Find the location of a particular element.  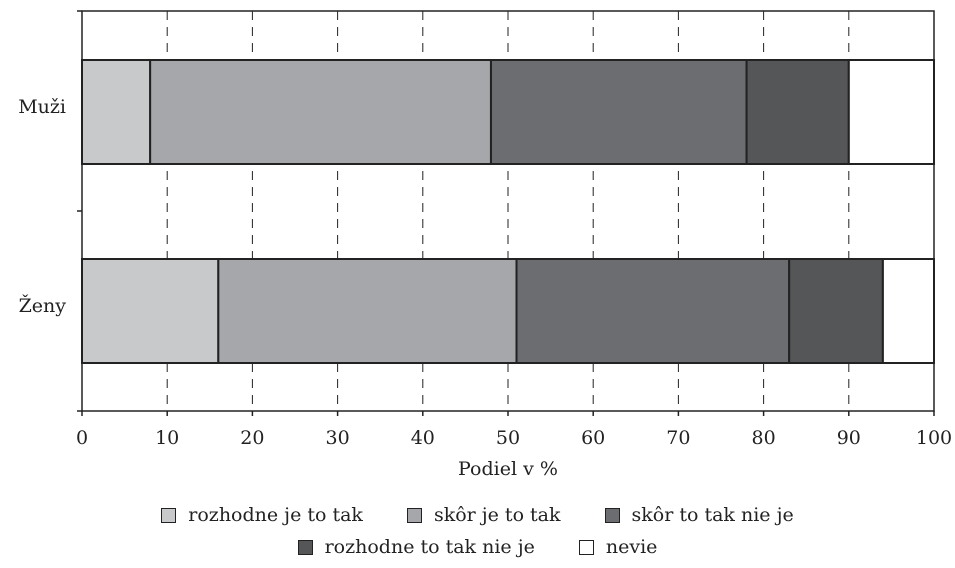

legend-item: nevie is located at coordinates (618, 547).